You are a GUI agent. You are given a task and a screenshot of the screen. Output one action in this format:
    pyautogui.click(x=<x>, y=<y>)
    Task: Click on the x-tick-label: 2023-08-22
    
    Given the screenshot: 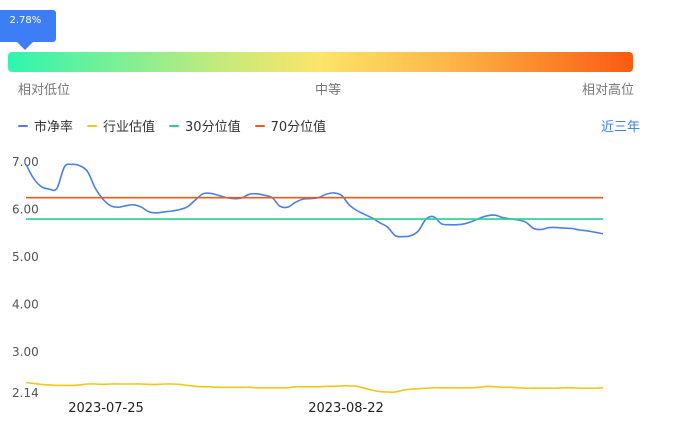 What is the action you would take?
    pyautogui.click(x=346, y=408)
    